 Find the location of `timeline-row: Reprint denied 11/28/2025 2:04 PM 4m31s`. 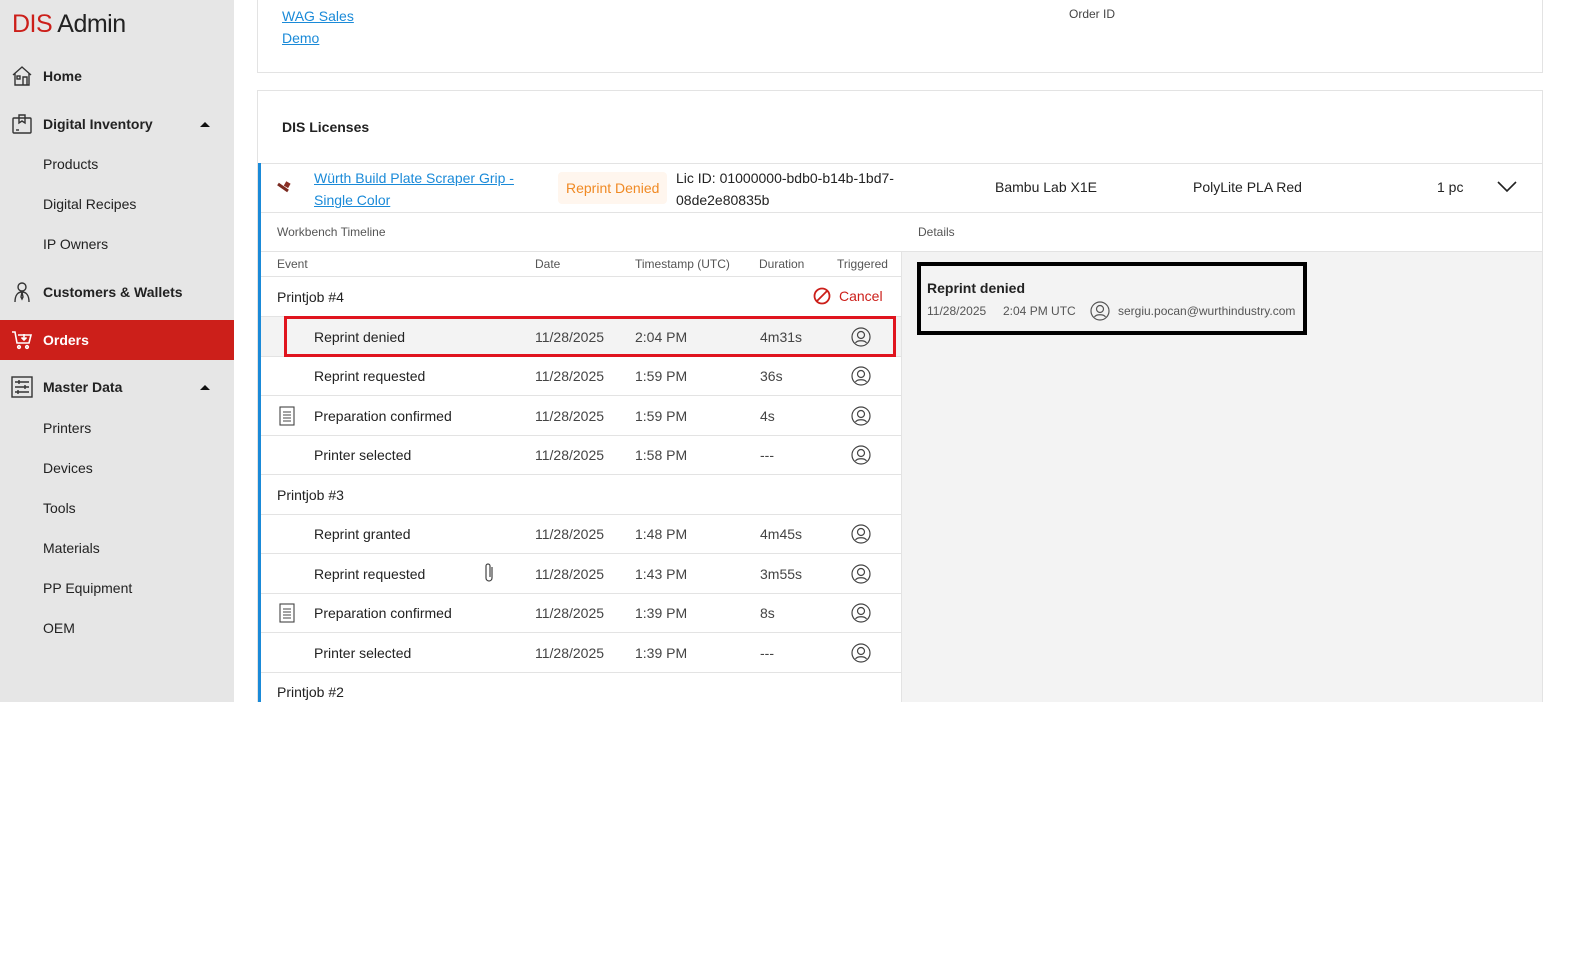

timeline-row: Reprint denied 11/28/2025 2:04 PM 4m31s is located at coordinates (581, 336).